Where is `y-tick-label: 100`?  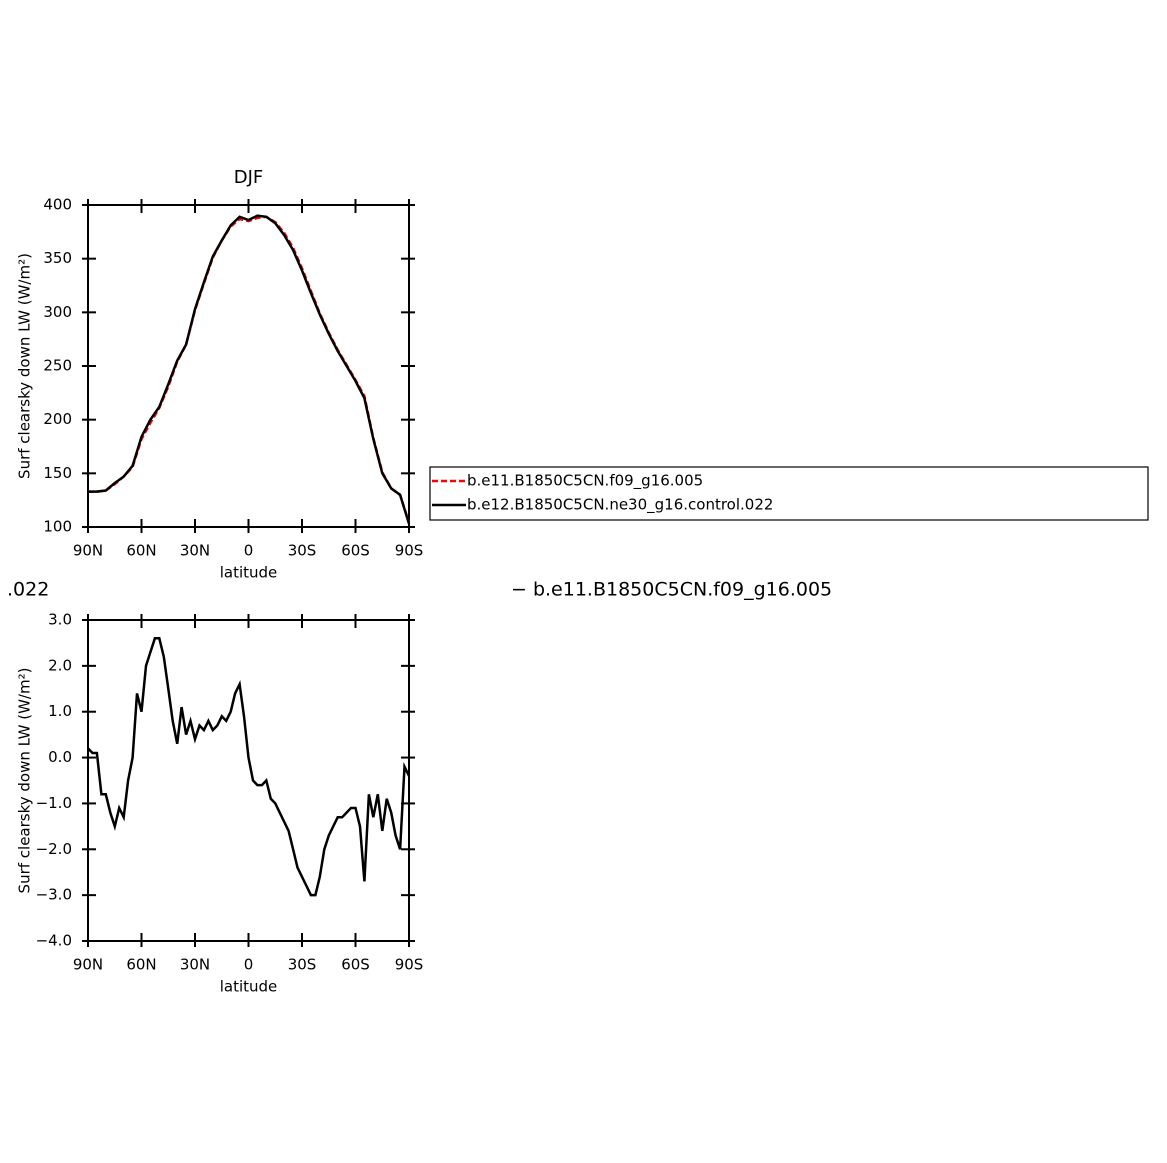 y-tick-label: 100 is located at coordinates (57, 527).